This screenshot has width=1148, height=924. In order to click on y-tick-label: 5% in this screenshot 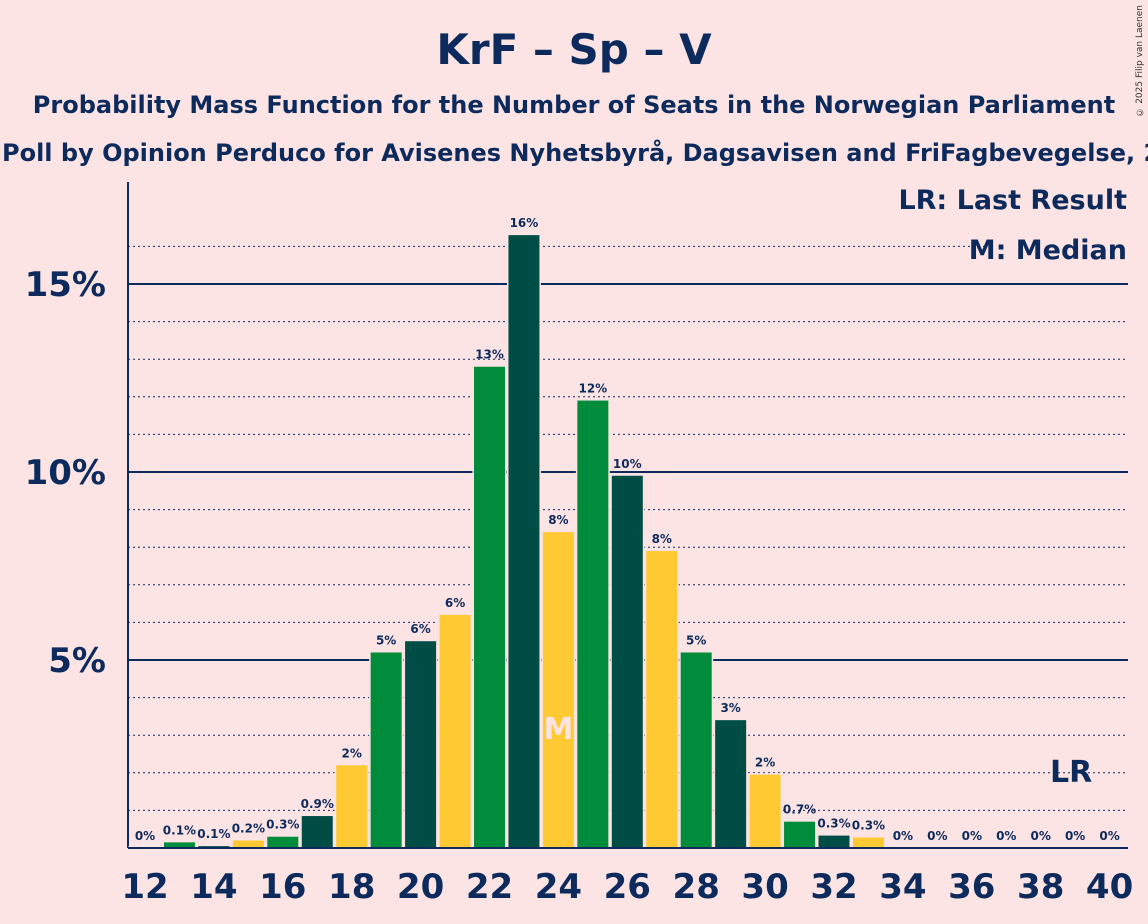, I will do `click(77, 661)`.